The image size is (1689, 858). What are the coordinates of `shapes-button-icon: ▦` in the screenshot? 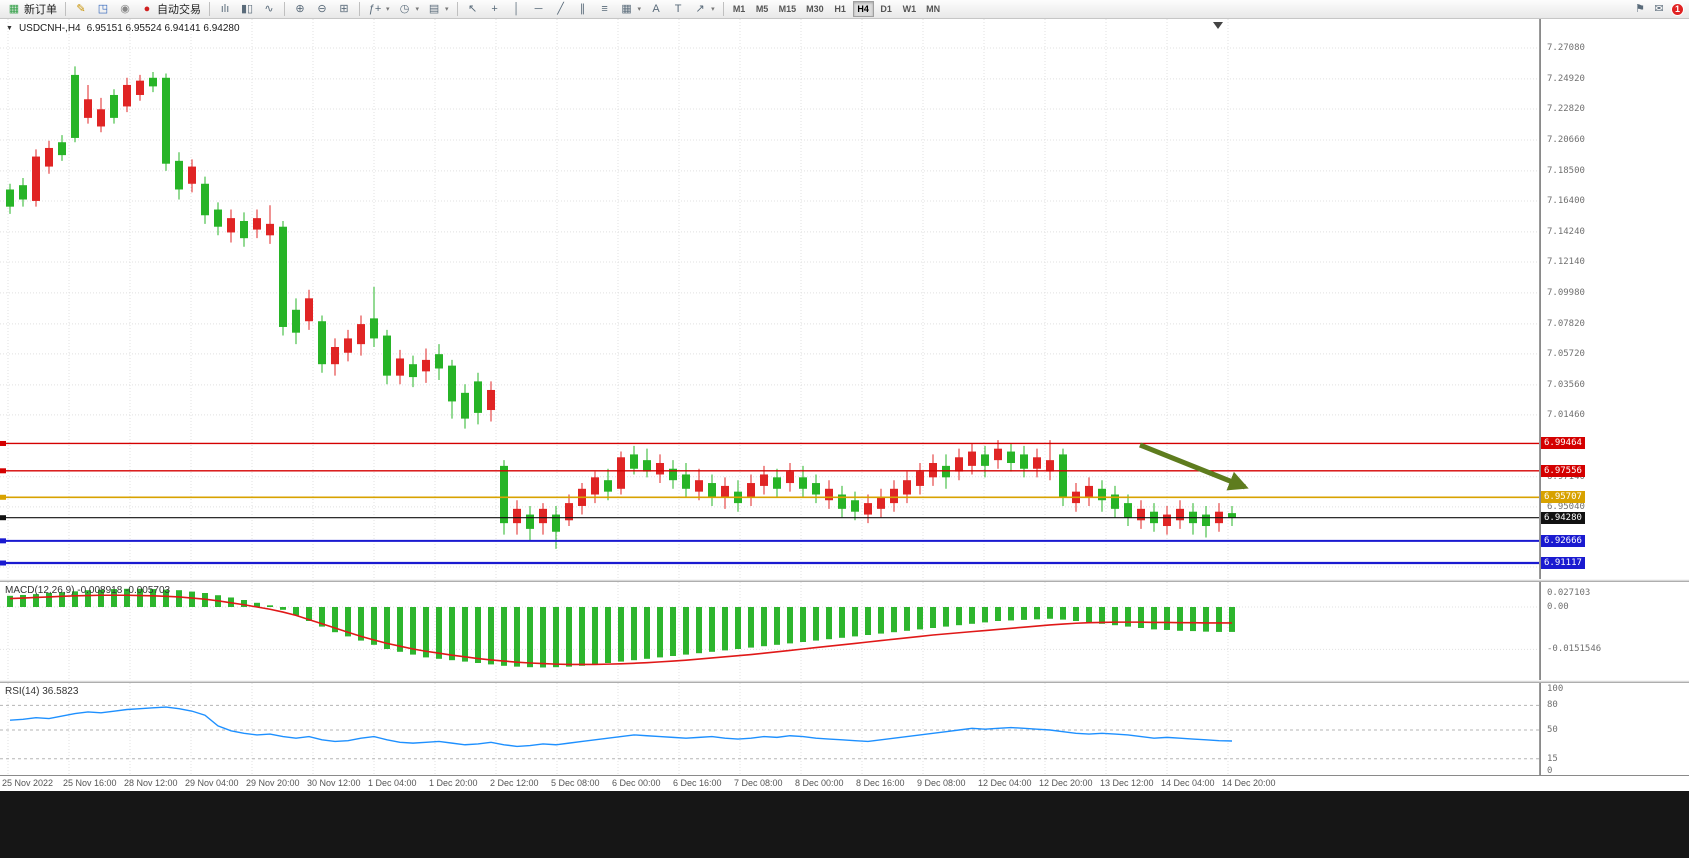 It's located at (626, 9).